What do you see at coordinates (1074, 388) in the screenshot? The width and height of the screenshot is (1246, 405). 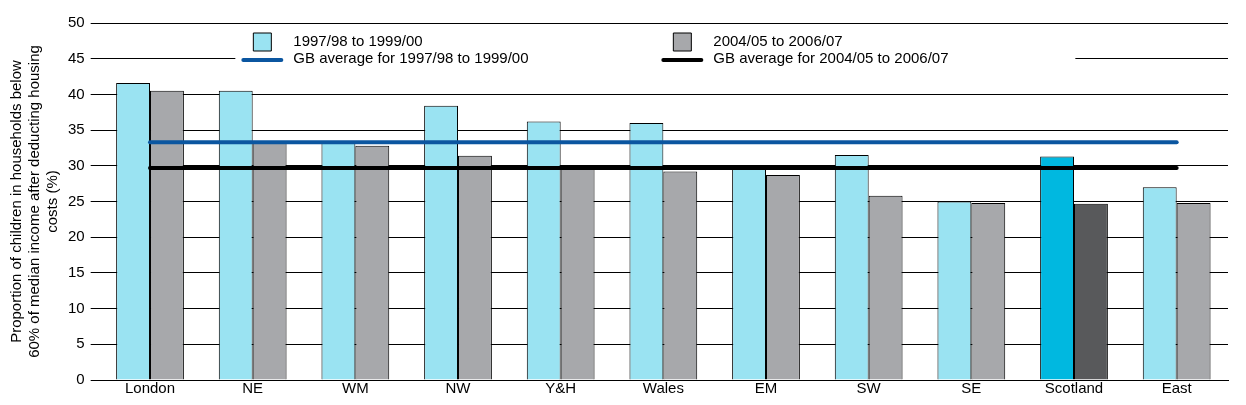 I see `x-tick-label: Scotland` at bounding box center [1074, 388].